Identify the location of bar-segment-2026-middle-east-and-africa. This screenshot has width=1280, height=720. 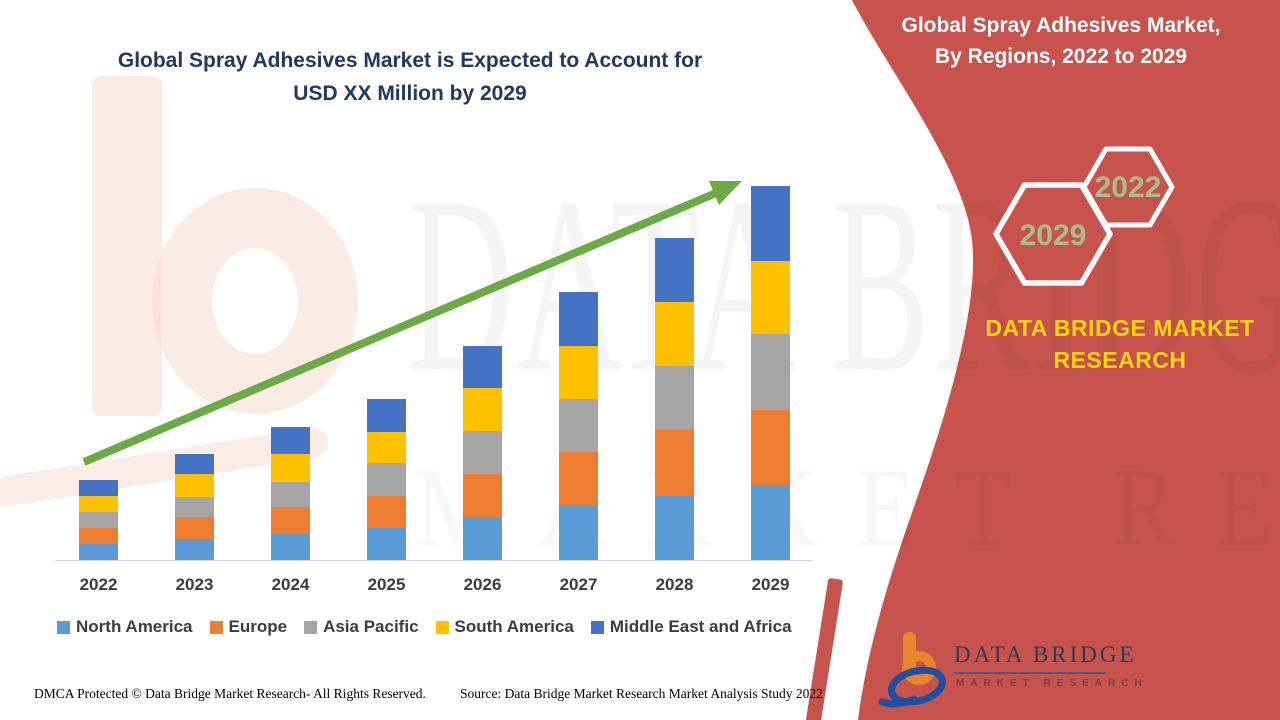
(482, 367).